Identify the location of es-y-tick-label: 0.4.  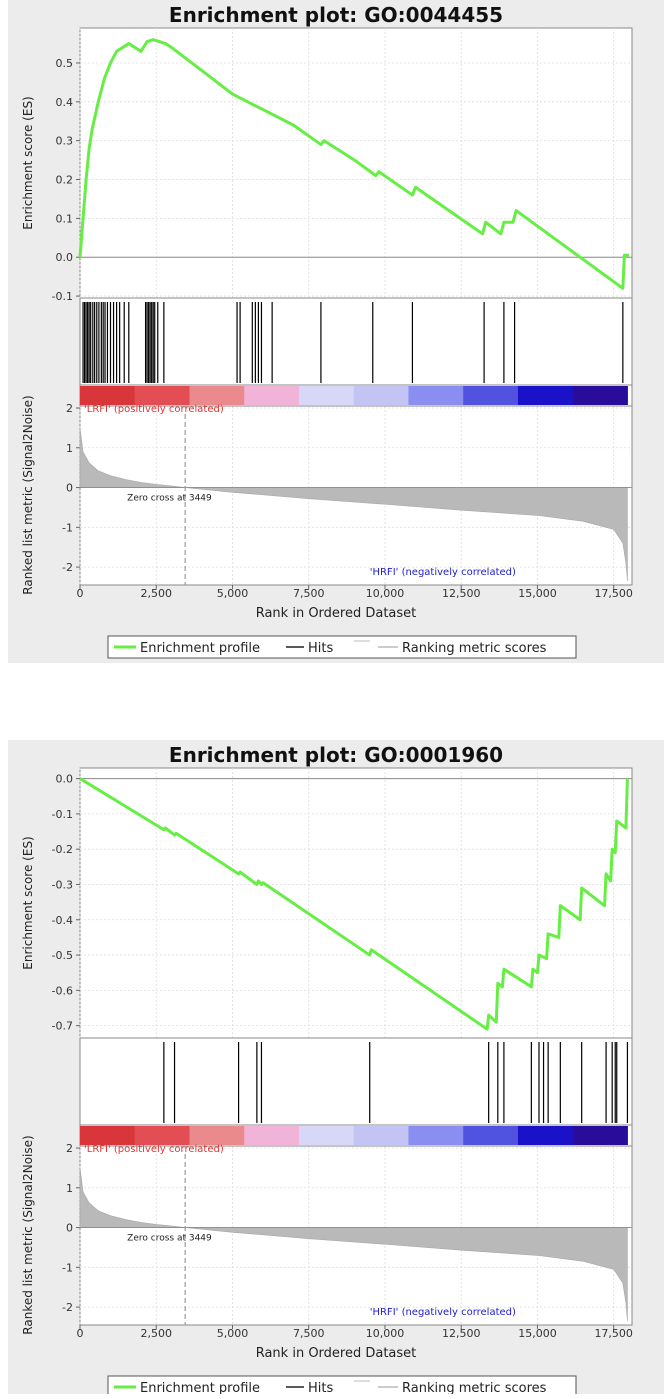
(65, 102).